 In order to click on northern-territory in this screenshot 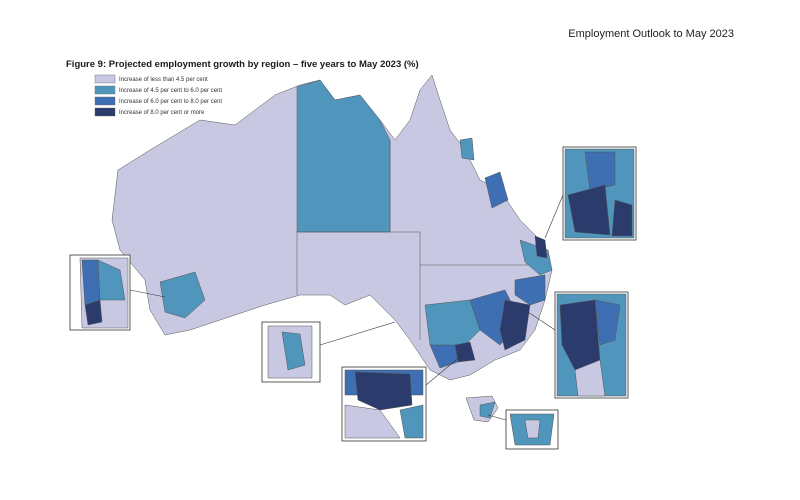, I will do `click(343, 156)`.